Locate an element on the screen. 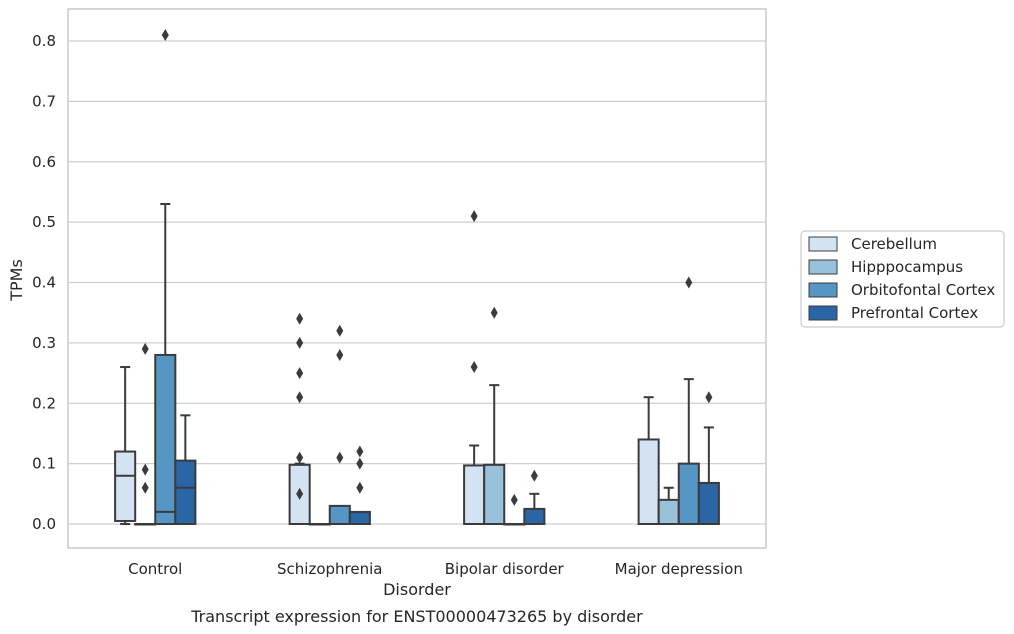 This screenshot has width=1014, height=634. x-tick-label: Major depression is located at coordinates (679, 569).